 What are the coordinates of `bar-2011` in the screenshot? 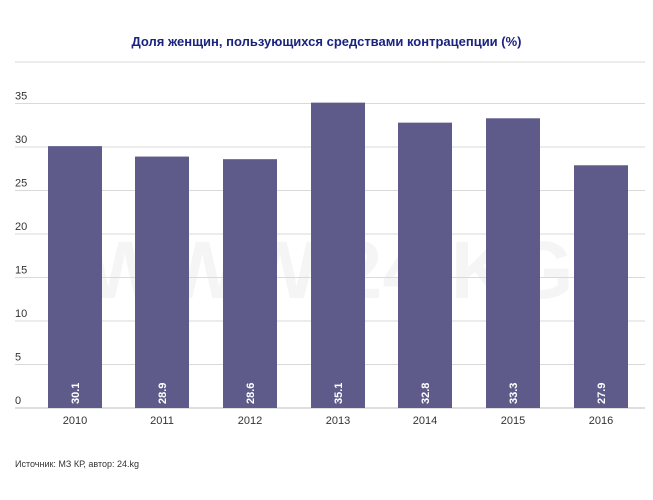 It's located at (162, 282).